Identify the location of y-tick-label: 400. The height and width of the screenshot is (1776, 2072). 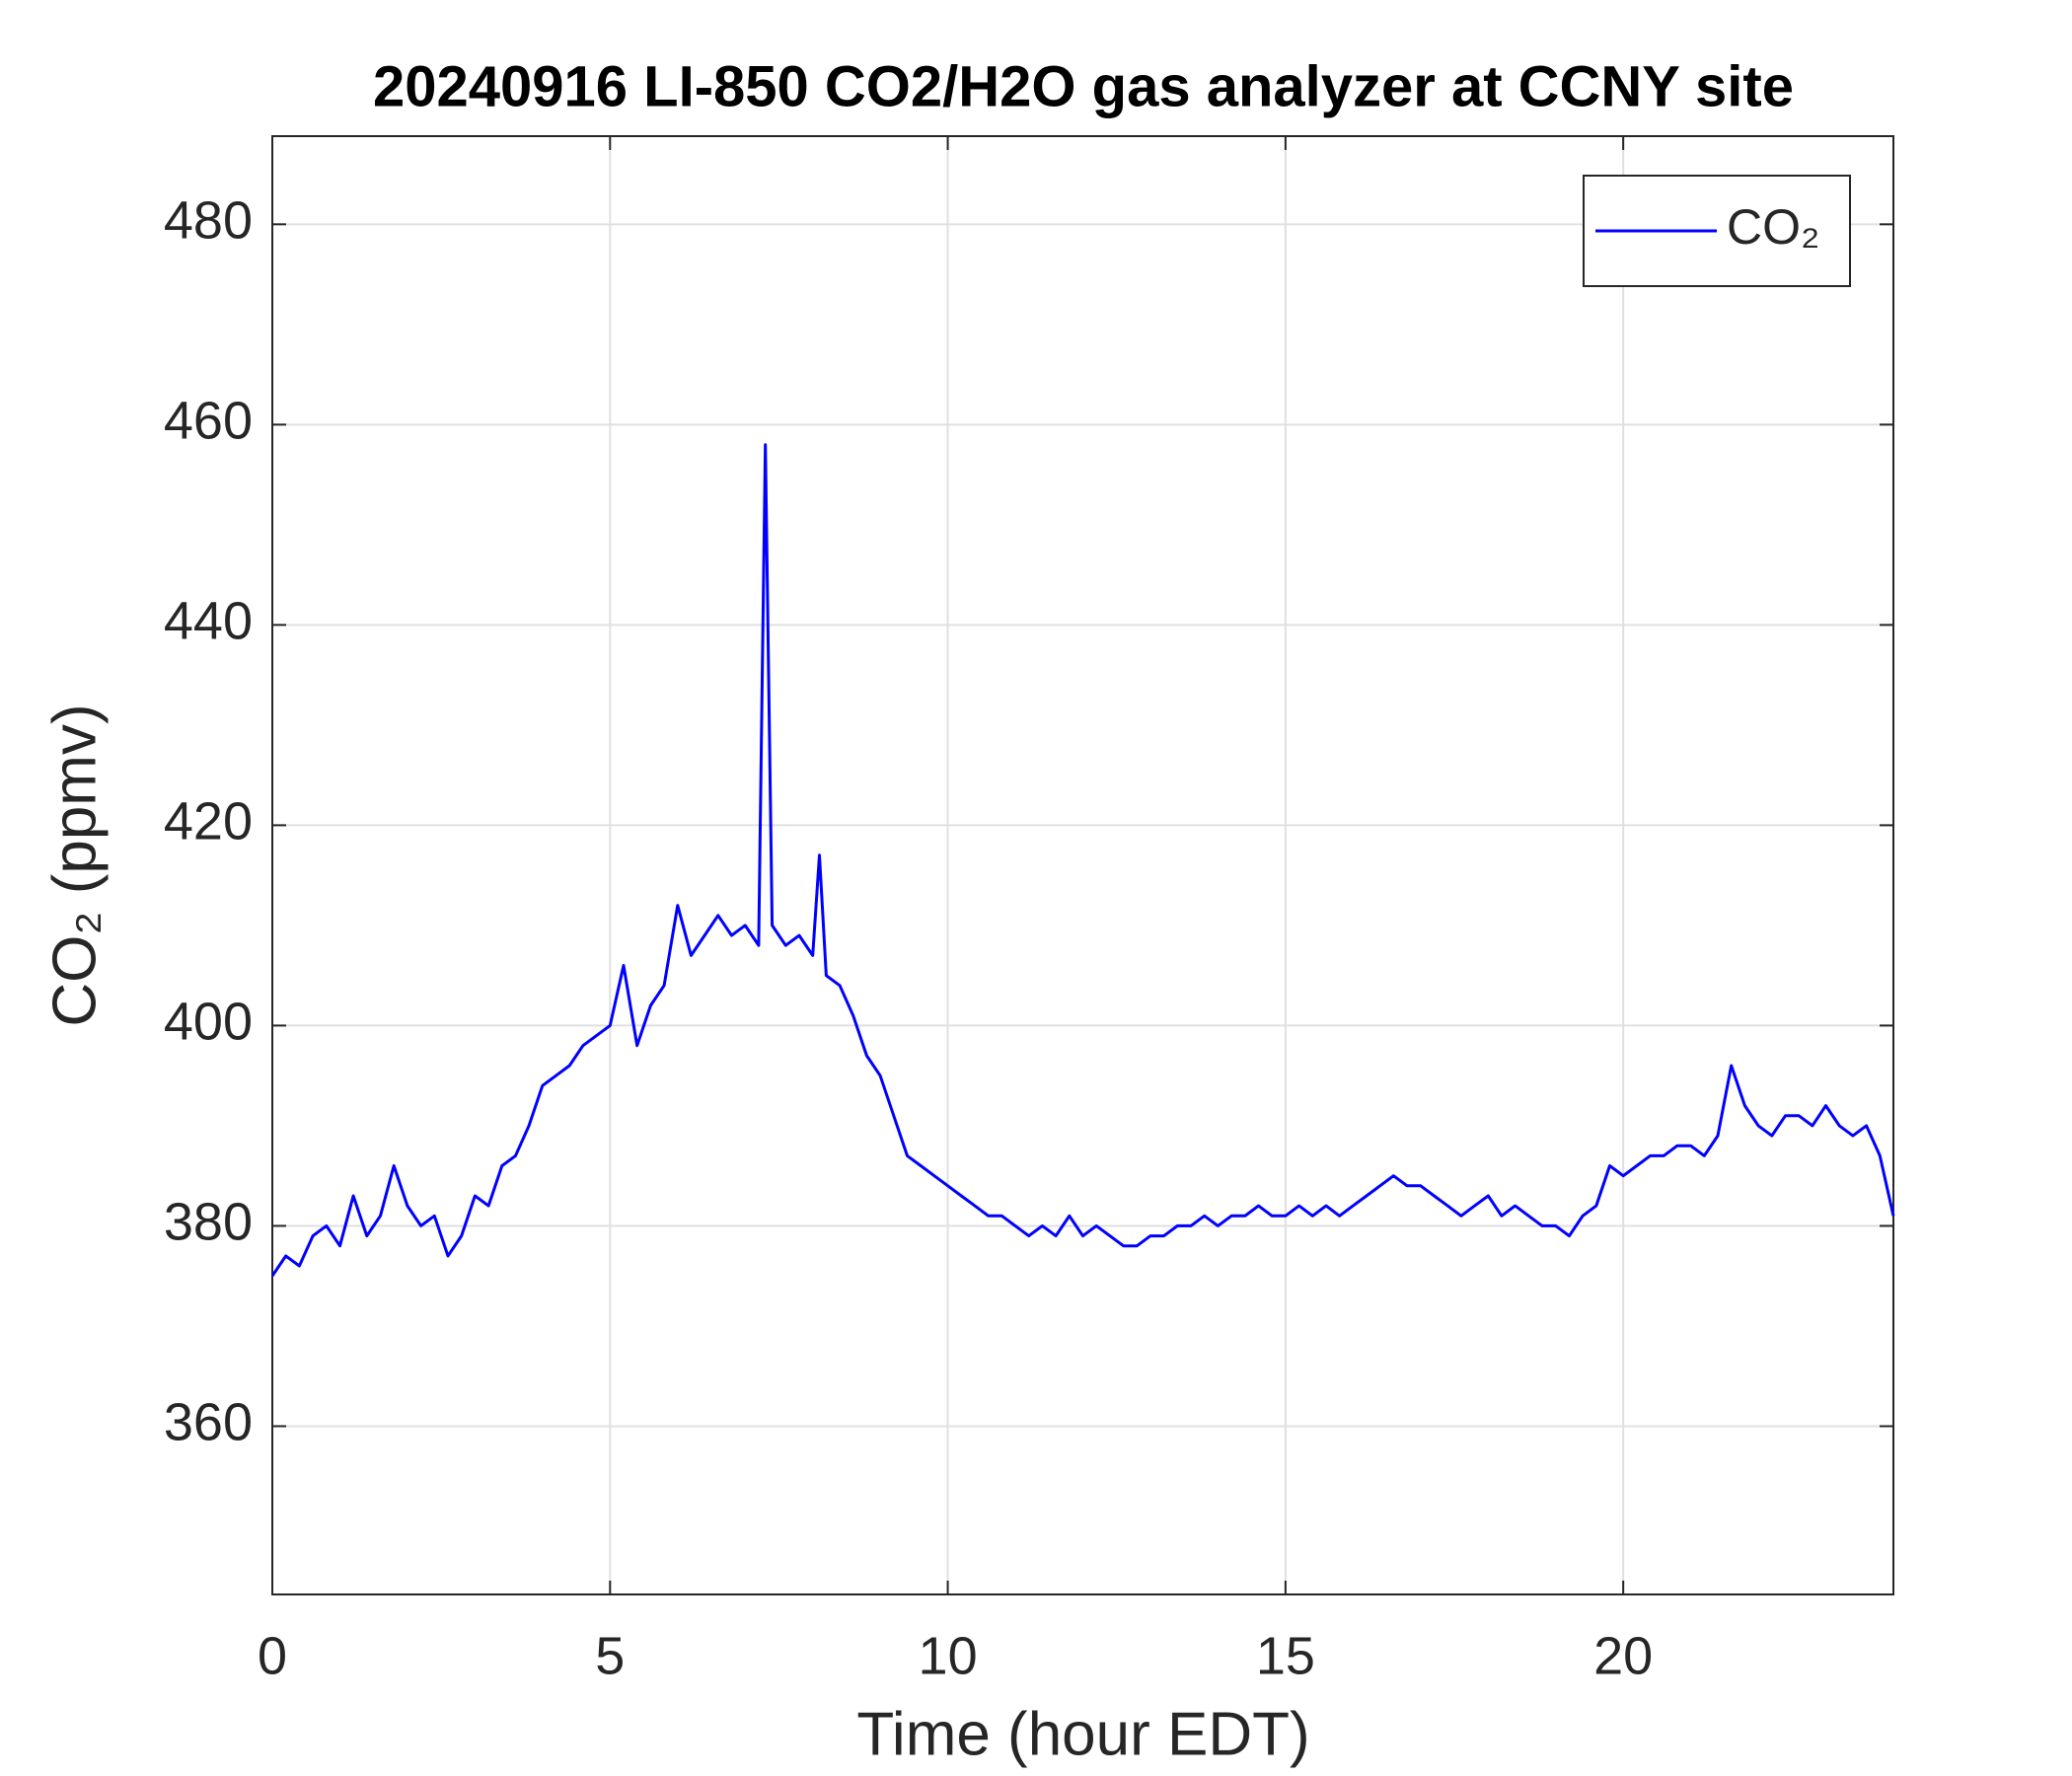
(209, 1023).